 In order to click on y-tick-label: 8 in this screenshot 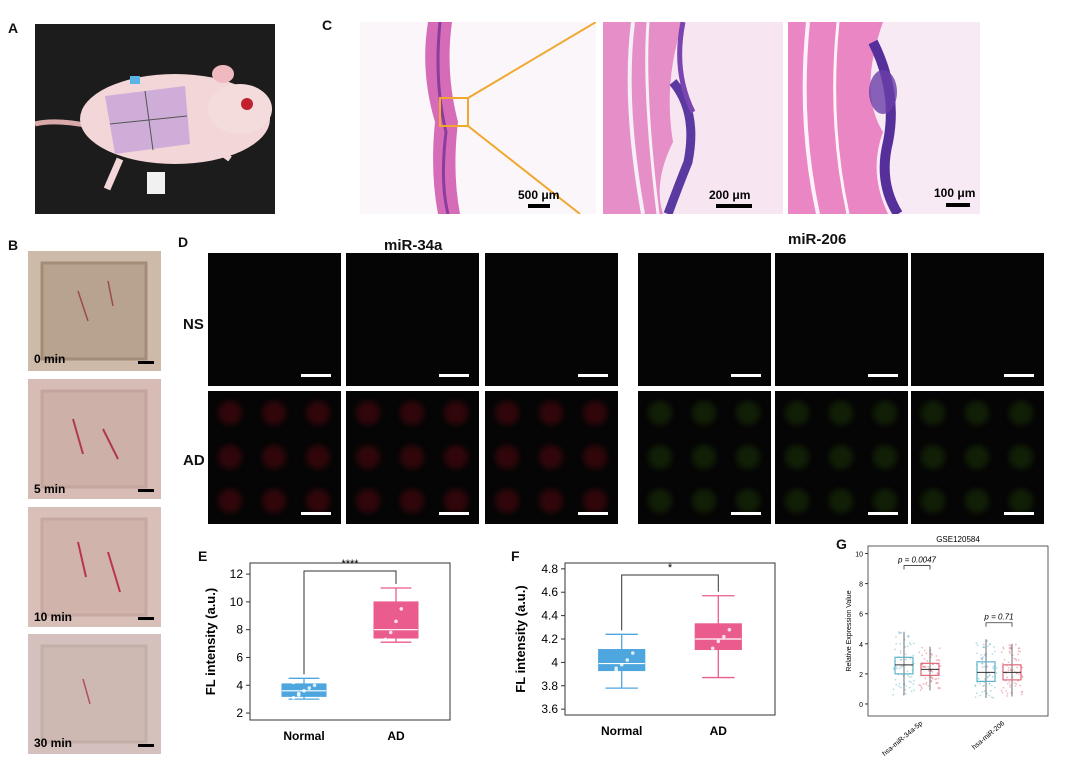, I will do `click(239, 630)`.